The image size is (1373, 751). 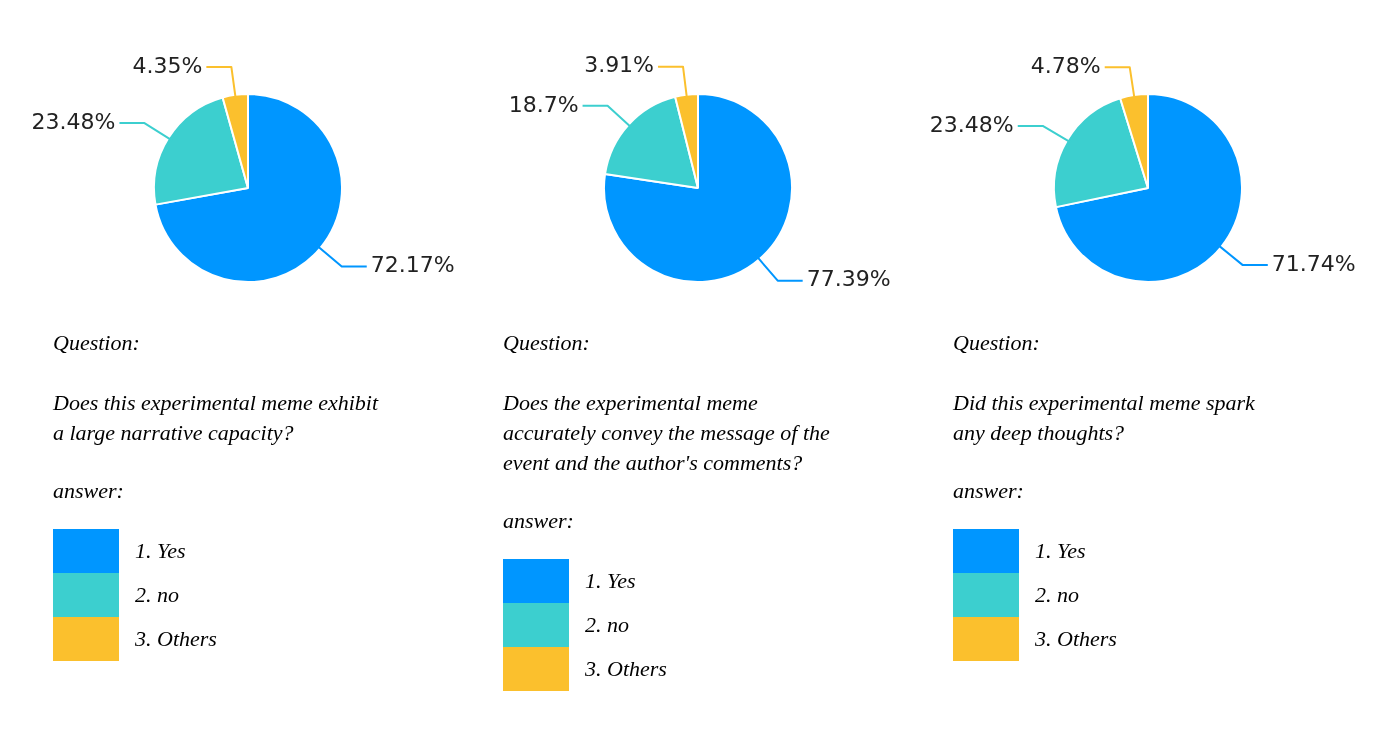 I want to click on data-label: 77.39%, so click(x=848, y=279).